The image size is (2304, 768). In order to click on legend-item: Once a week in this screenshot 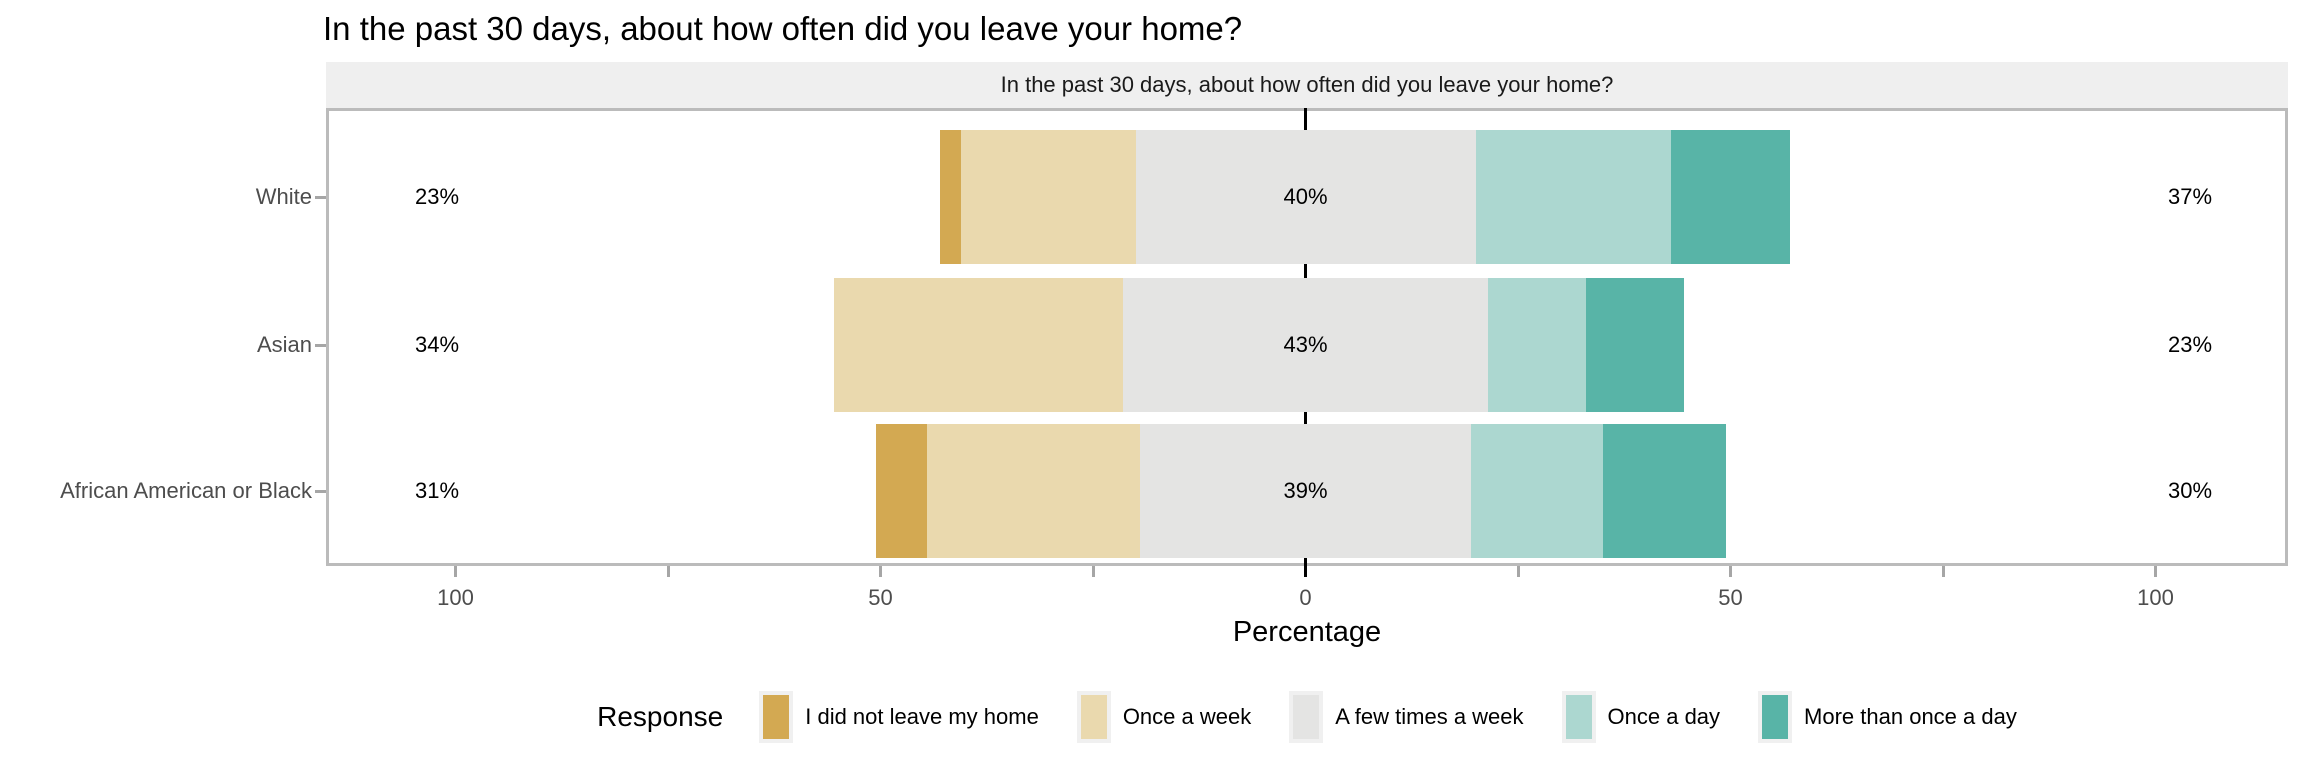, I will do `click(1164, 717)`.